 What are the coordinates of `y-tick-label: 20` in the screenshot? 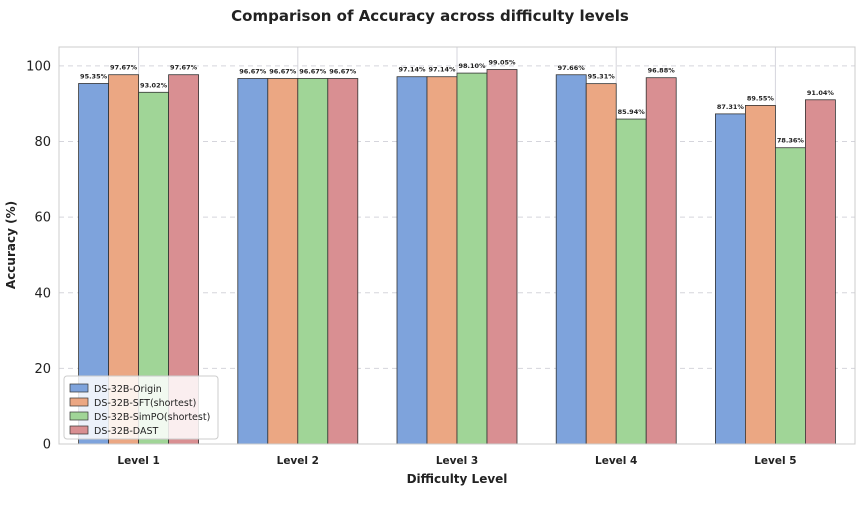 It's located at (42, 369).